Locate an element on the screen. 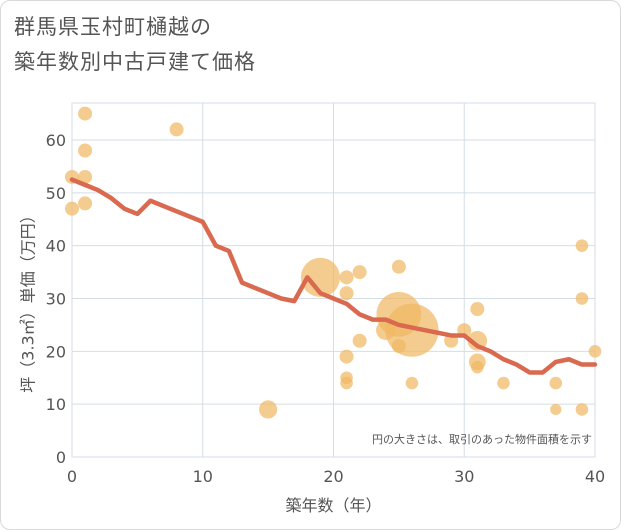 This screenshot has width=621, height=530. chart-title-line-1: 群馬県玉村町樋越の is located at coordinates (113, 27).